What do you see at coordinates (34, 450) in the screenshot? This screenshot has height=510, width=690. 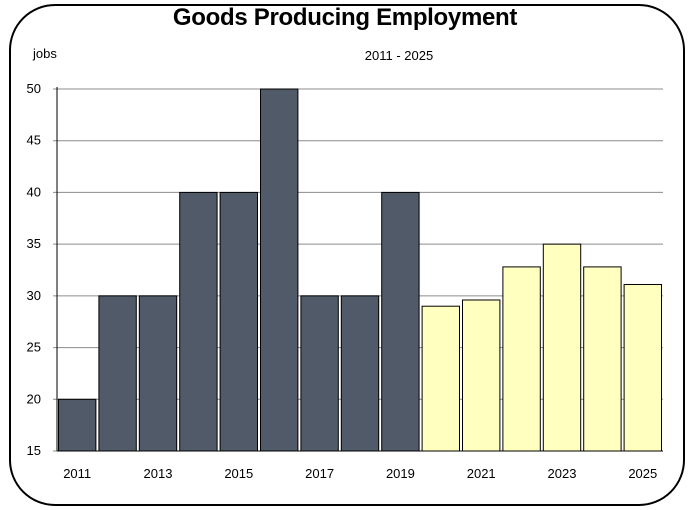 I see `y-tick-15: 15` at bounding box center [34, 450].